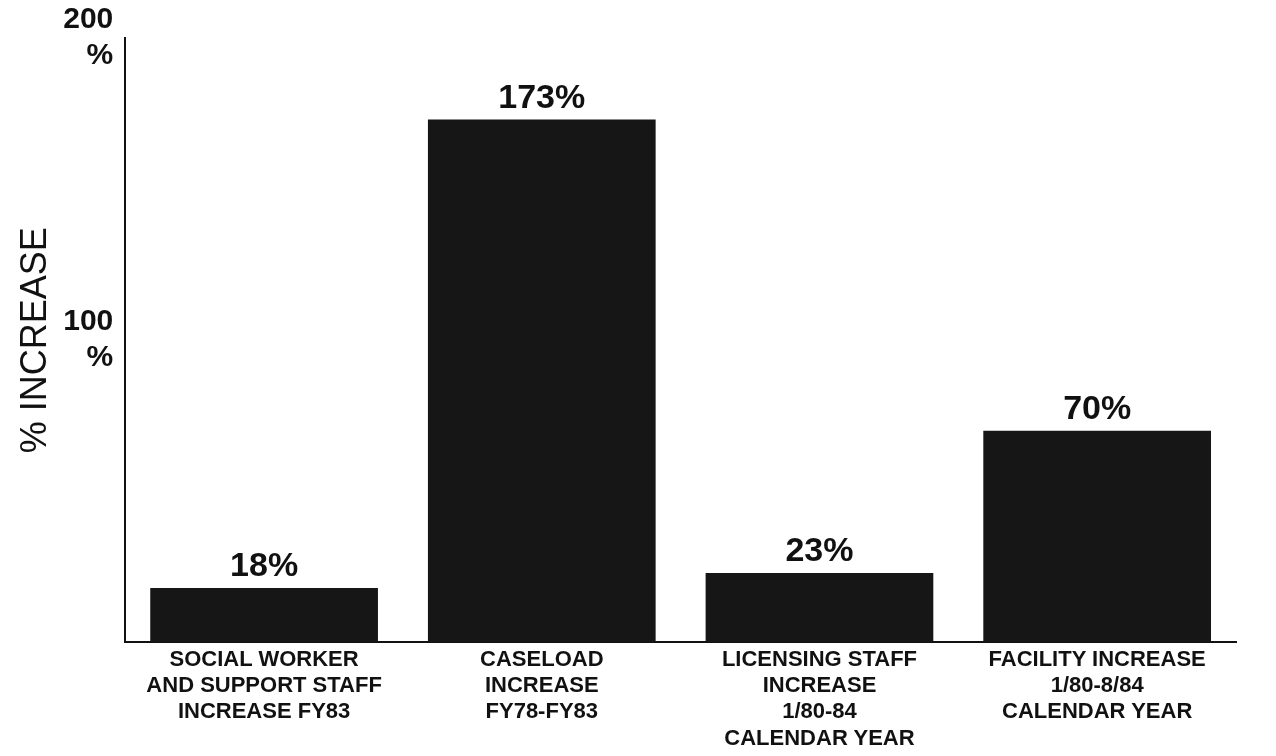 Image resolution: width=1276 pixels, height=756 pixels. Describe the element at coordinates (33, 340) in the screenshot. I see `y-axis-title: % INCREASE` at that location.